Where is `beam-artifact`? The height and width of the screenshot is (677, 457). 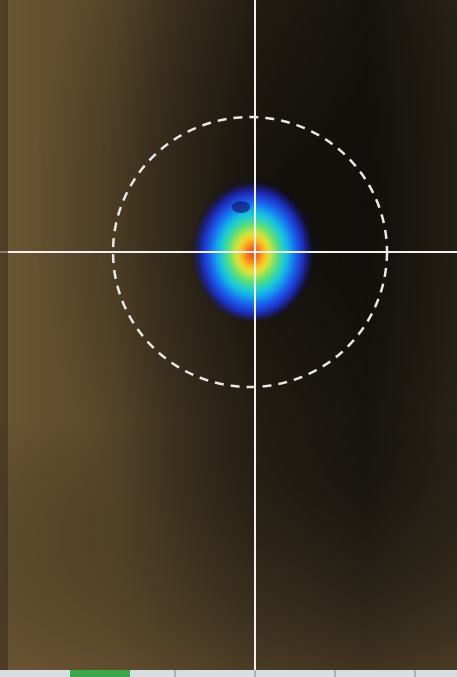 beam-artifact is located at coordinates (241, 207).